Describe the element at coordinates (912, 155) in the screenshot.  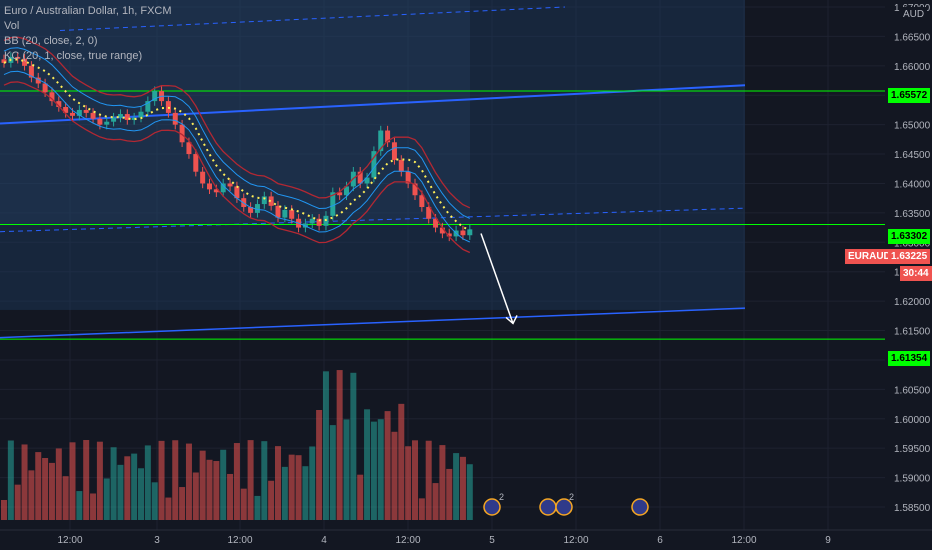
I see `y-axis-tick-label: 1.64500` at that location.